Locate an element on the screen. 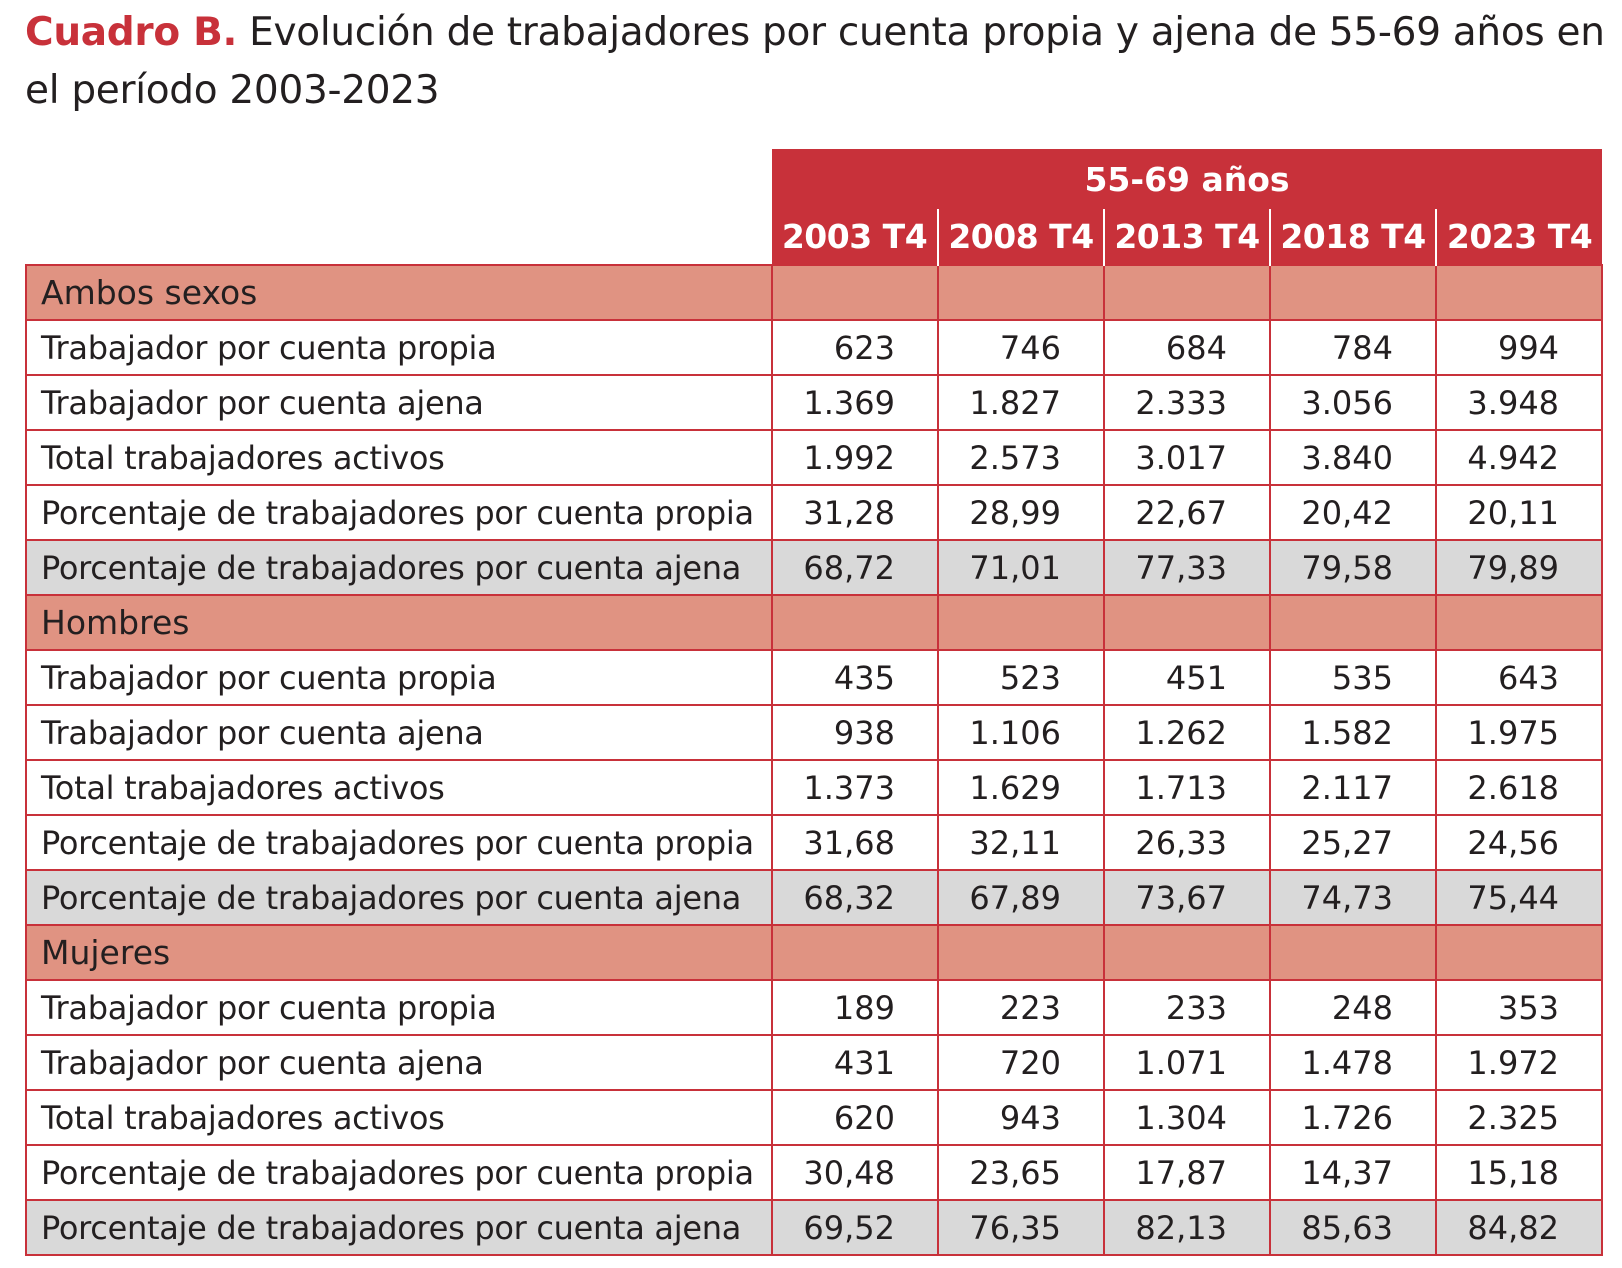  value-cell: 1.478 is located at coordinates (1353, 1062).